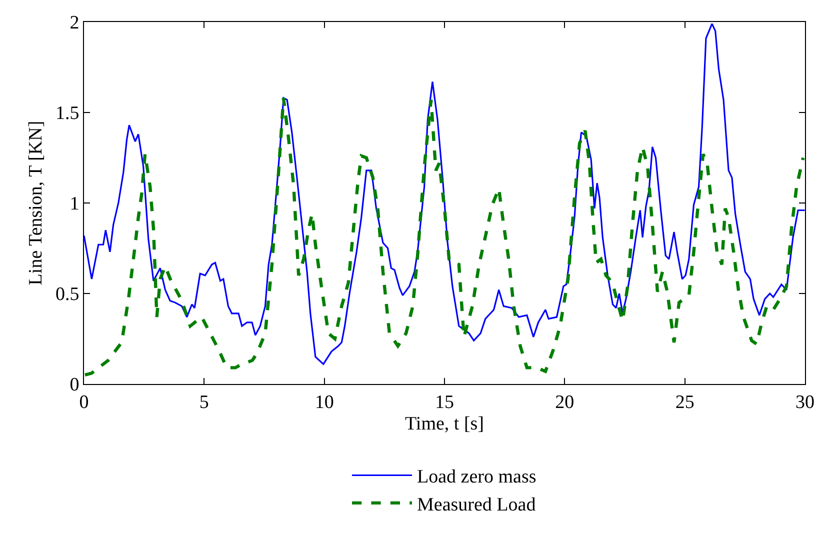 The width and height of the screenshot is (827, 535). Describe the element at coordinates (75, 204) in the screenshot. I see `y-tick-label: 1` at that location.